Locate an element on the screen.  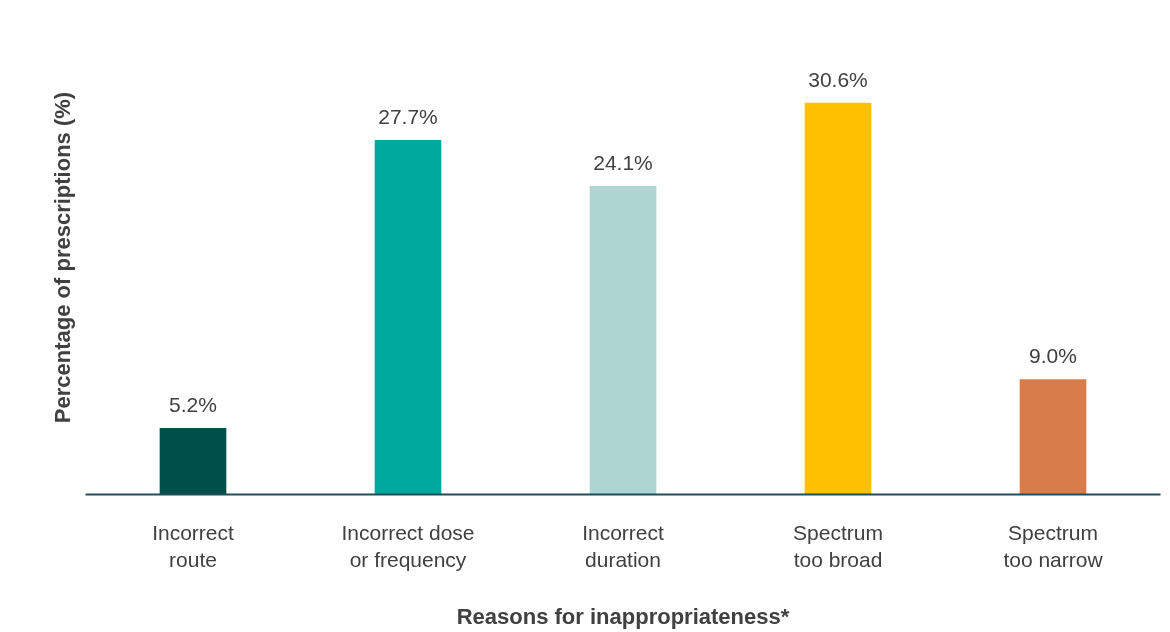
data-label: 24.1% is located at coordinates (623, 162).